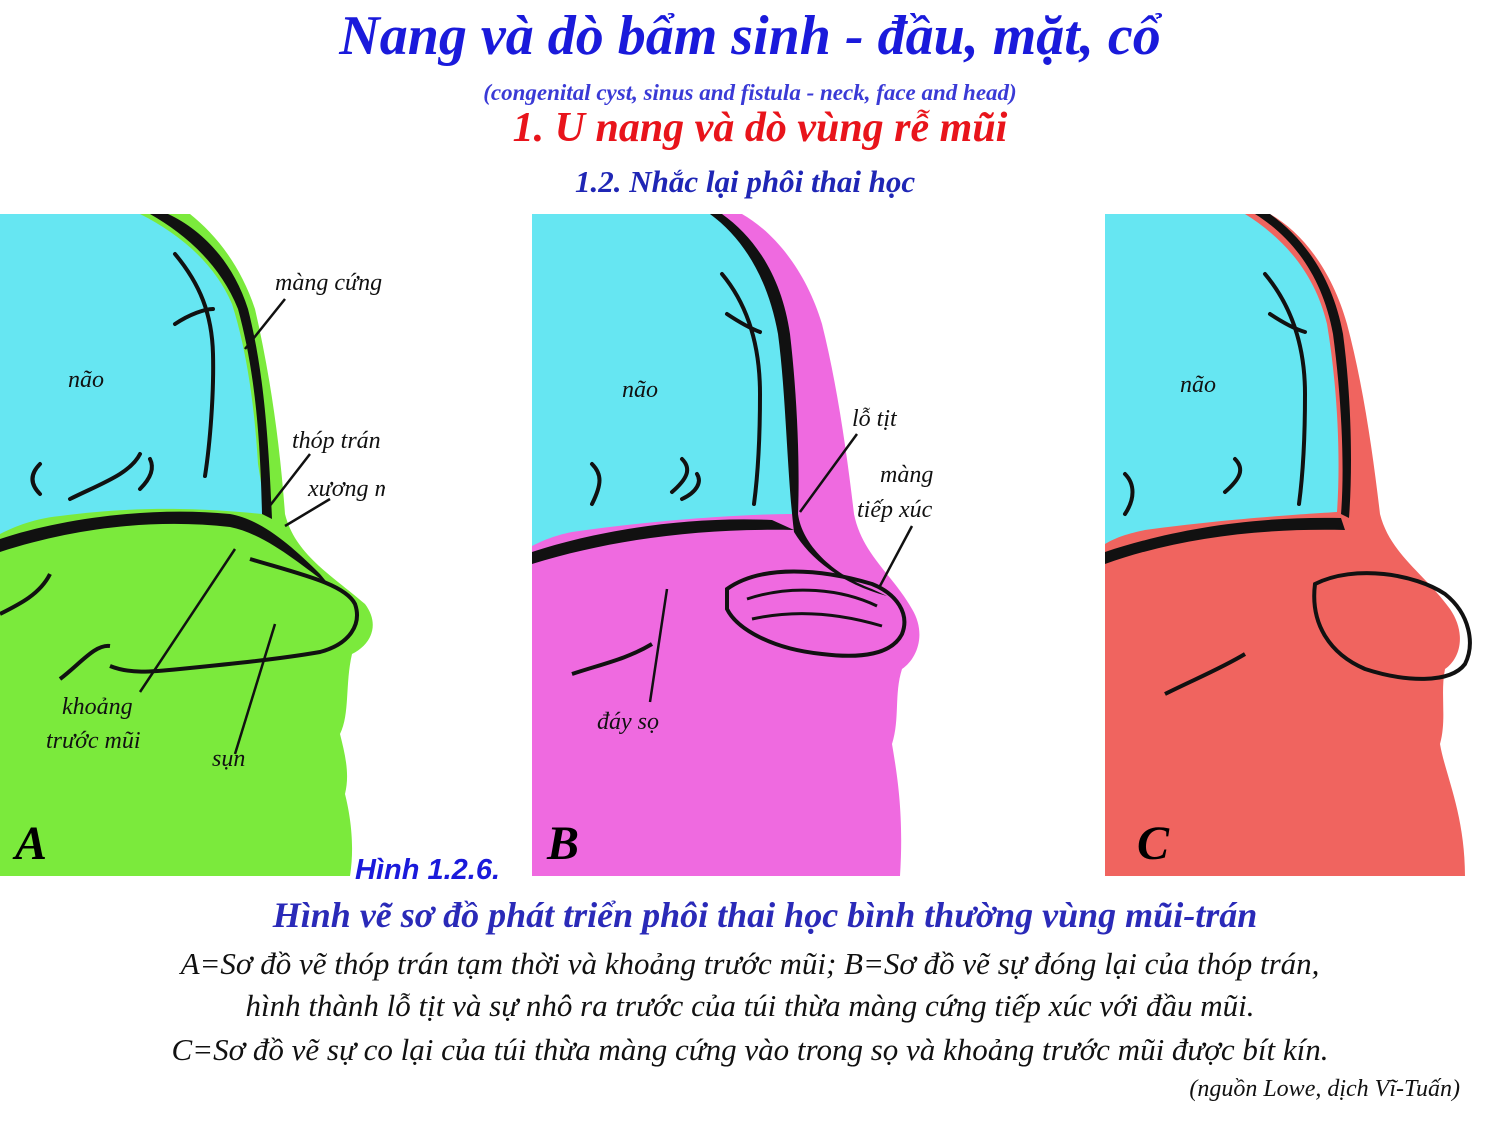 Image resolution: width=1500 pixels, height=1125 pixels. What do you see at coordinates (328, 283) in the screenshot?
I see `panel-a-label-dura: màng cứng` at bounding box center [328, 283].